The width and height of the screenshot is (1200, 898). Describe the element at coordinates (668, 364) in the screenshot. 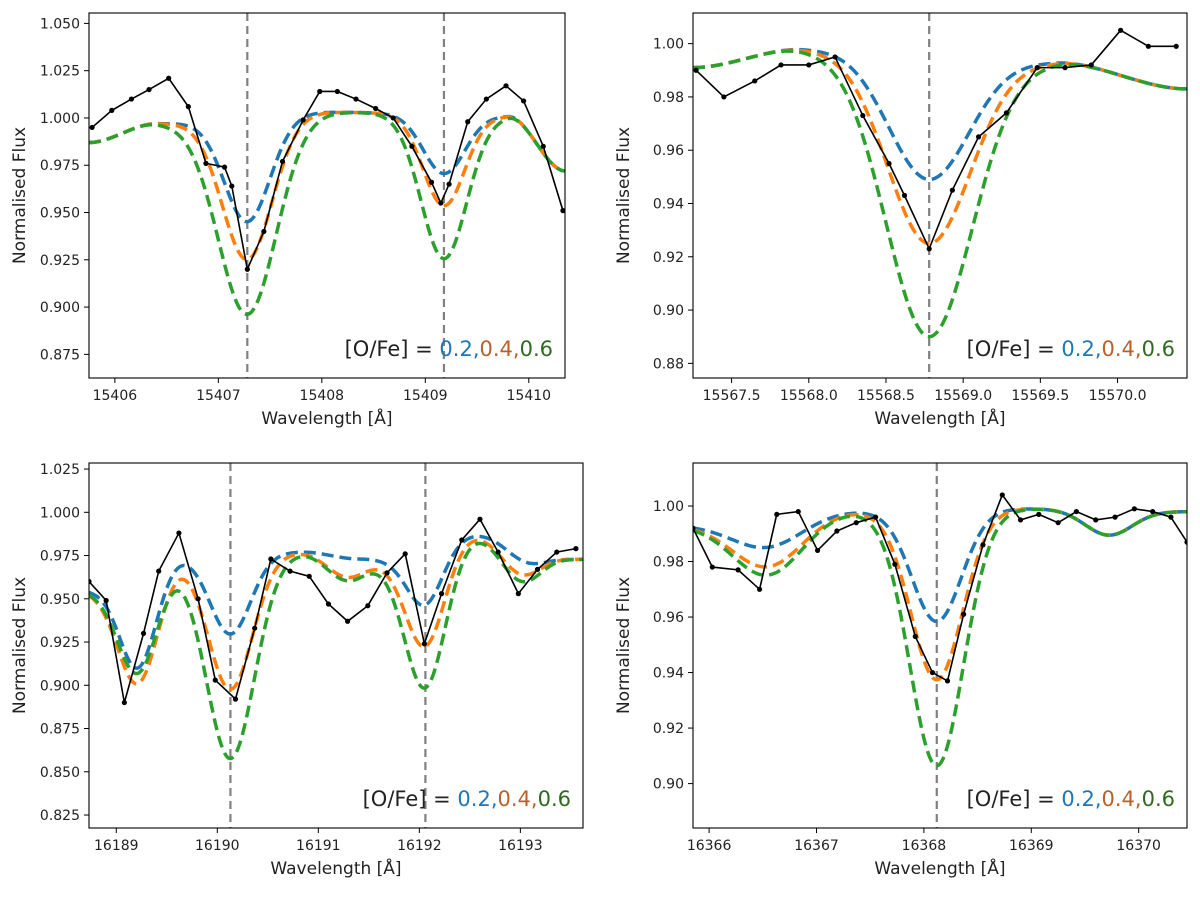

I see `y-tick-label: 0.88` at that location.